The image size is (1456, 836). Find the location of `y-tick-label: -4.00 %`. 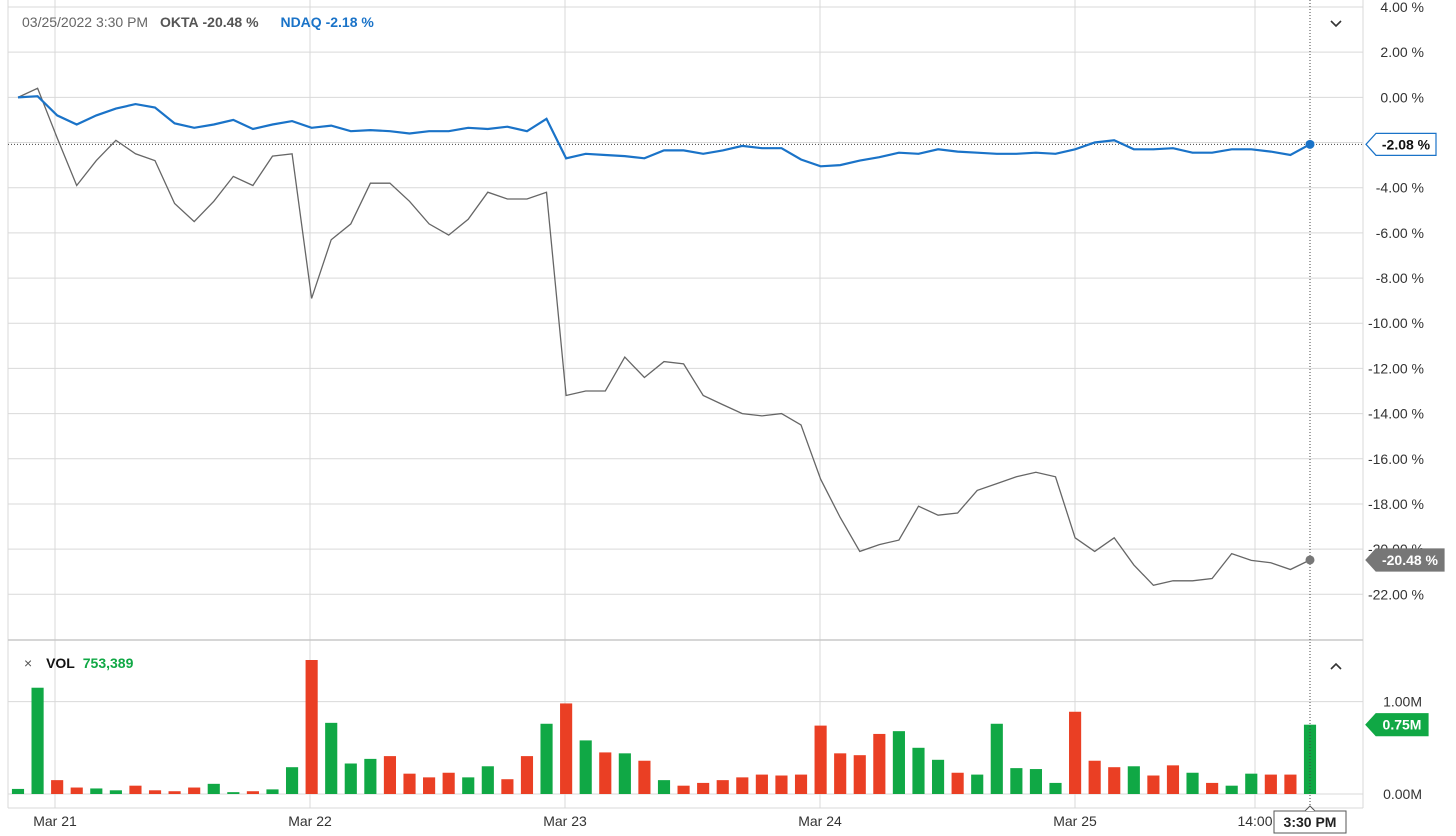

y-tick-label: -4.00 % is located at coordinates (1400, 188).